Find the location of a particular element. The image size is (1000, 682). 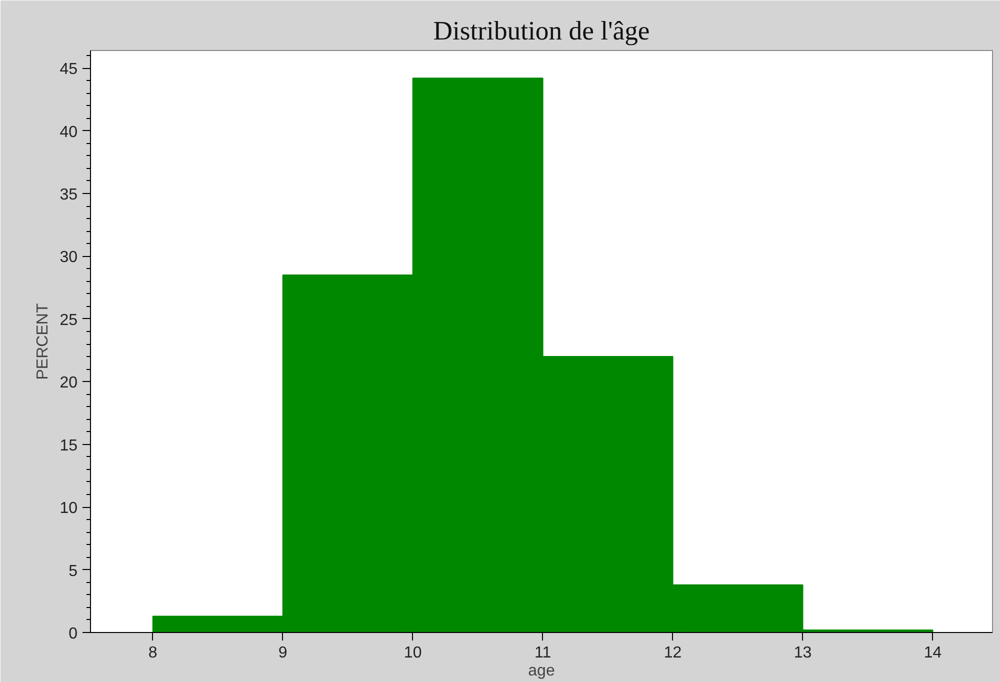

y-tick-label: 45 is located at coordinates (69, 69).